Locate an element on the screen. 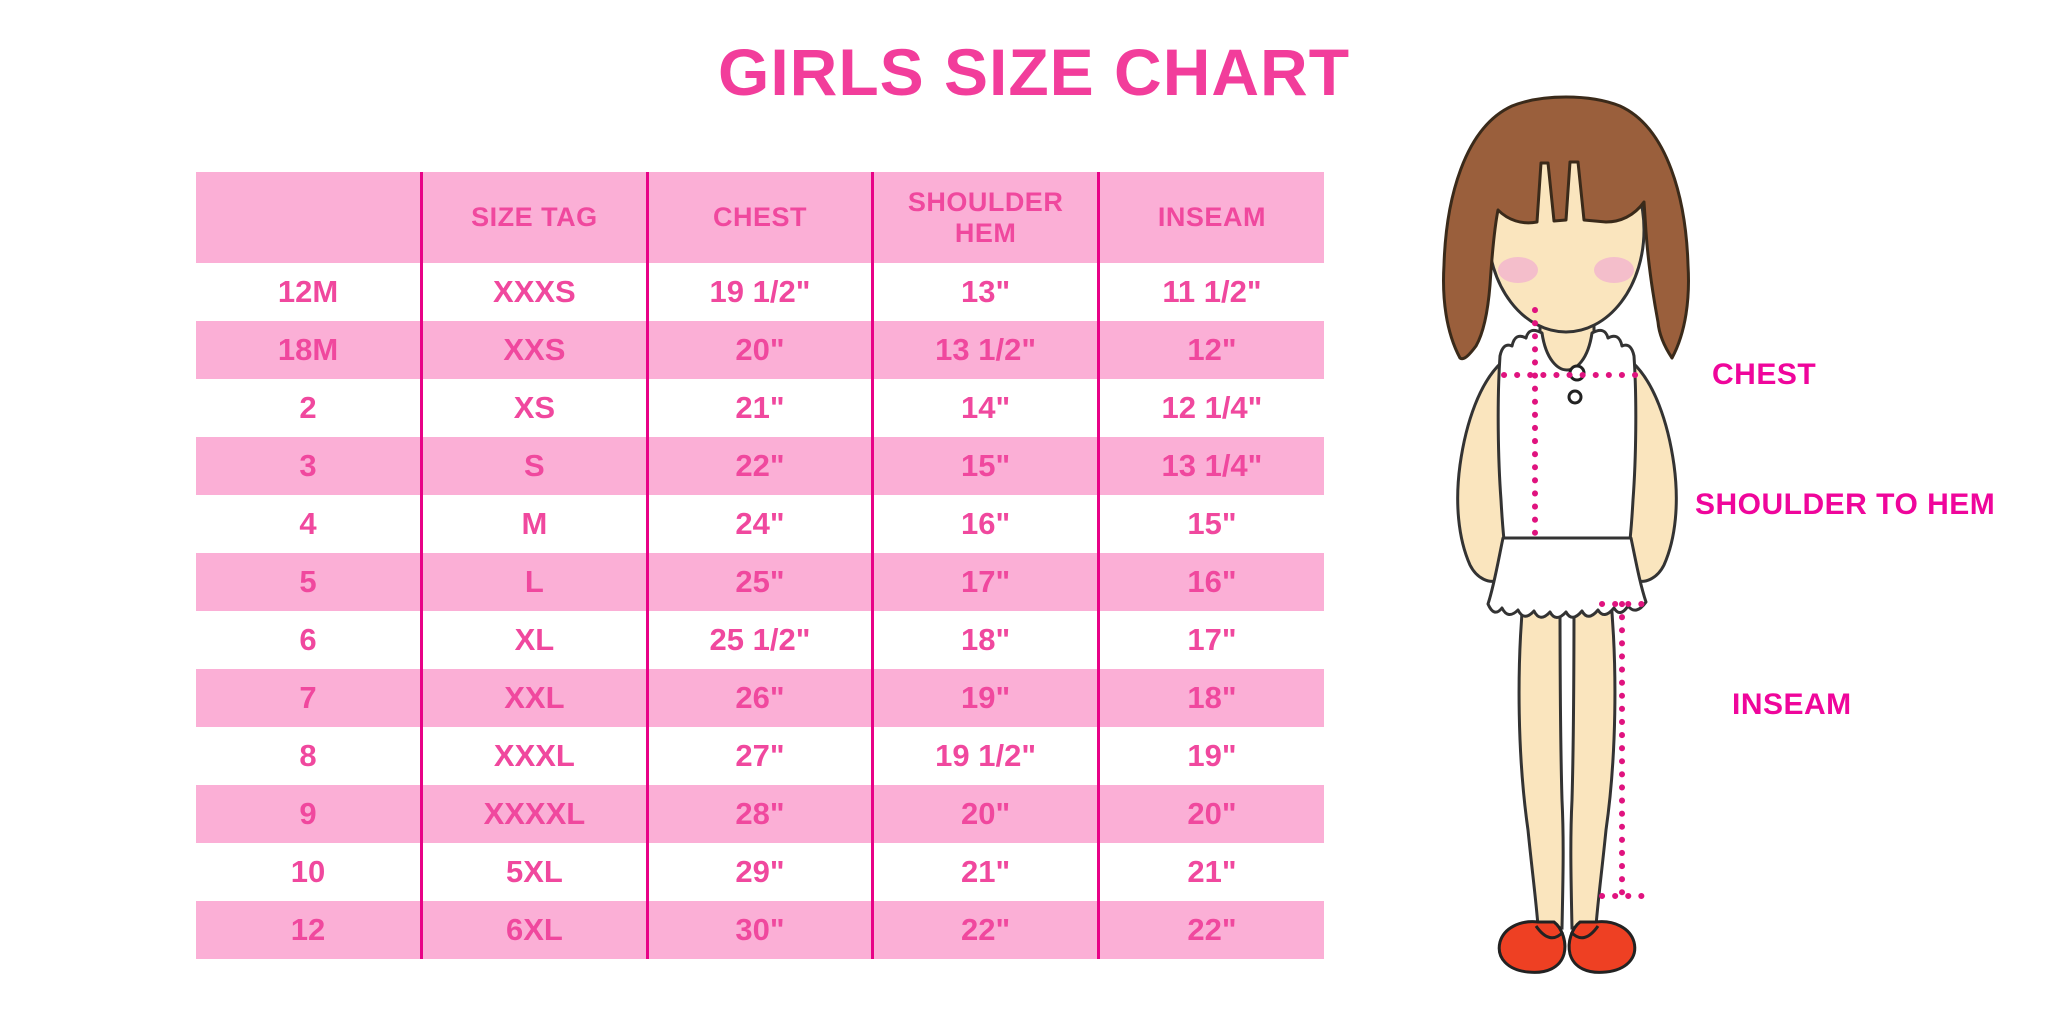 The width and height of the screenshot is (2048, 1024). table-row: 12 6XL 30" 22" 22" is located at coordinates (760, 930).